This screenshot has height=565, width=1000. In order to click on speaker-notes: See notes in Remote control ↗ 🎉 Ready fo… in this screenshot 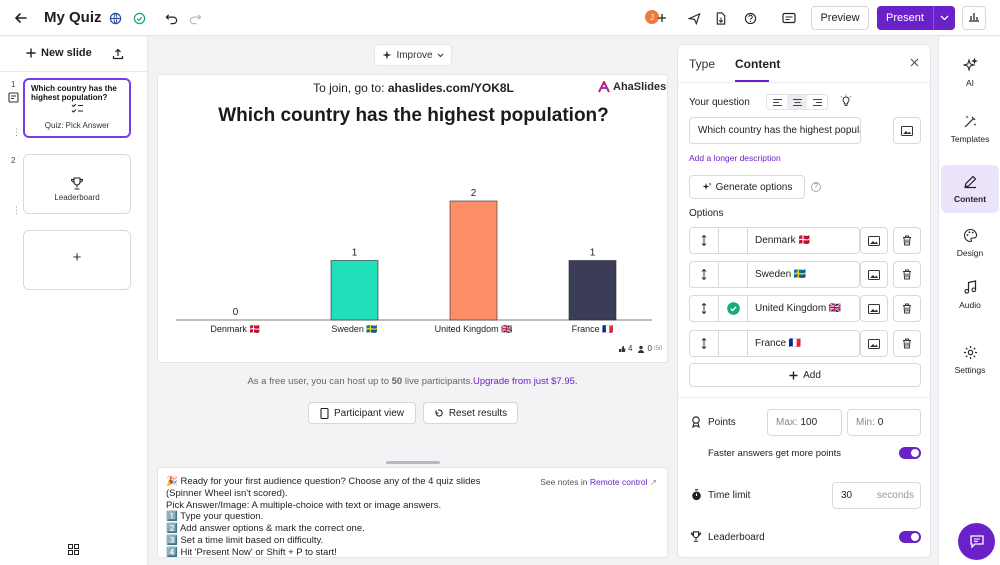, I will do `click(412, 512)`.